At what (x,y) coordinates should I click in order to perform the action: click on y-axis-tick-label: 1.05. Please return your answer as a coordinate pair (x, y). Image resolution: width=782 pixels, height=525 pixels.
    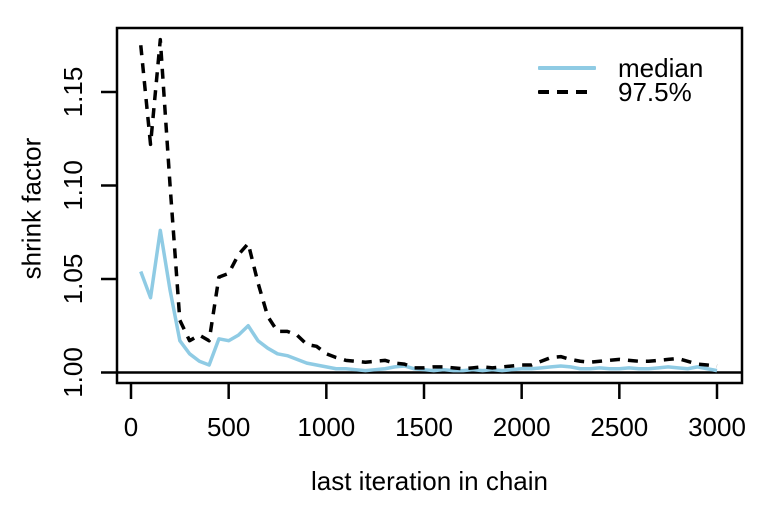
    Looking at the image, I should click on (73, 279).